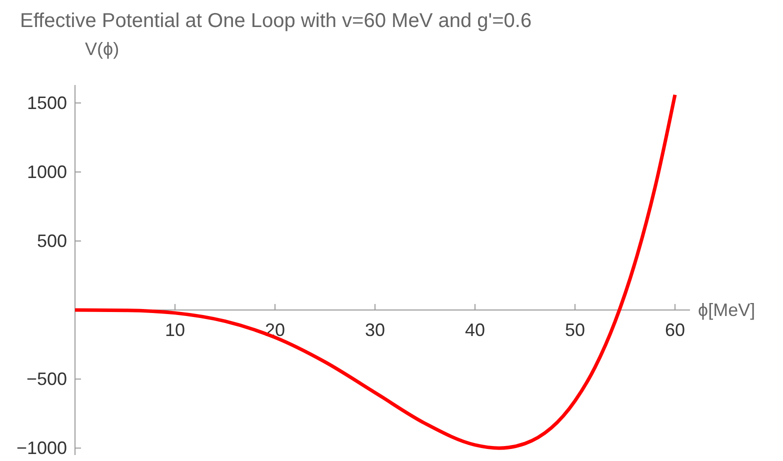 The width and height of the screenshot is (783, 461). I want to click on x-tick-label: 30, so click(375, 330).